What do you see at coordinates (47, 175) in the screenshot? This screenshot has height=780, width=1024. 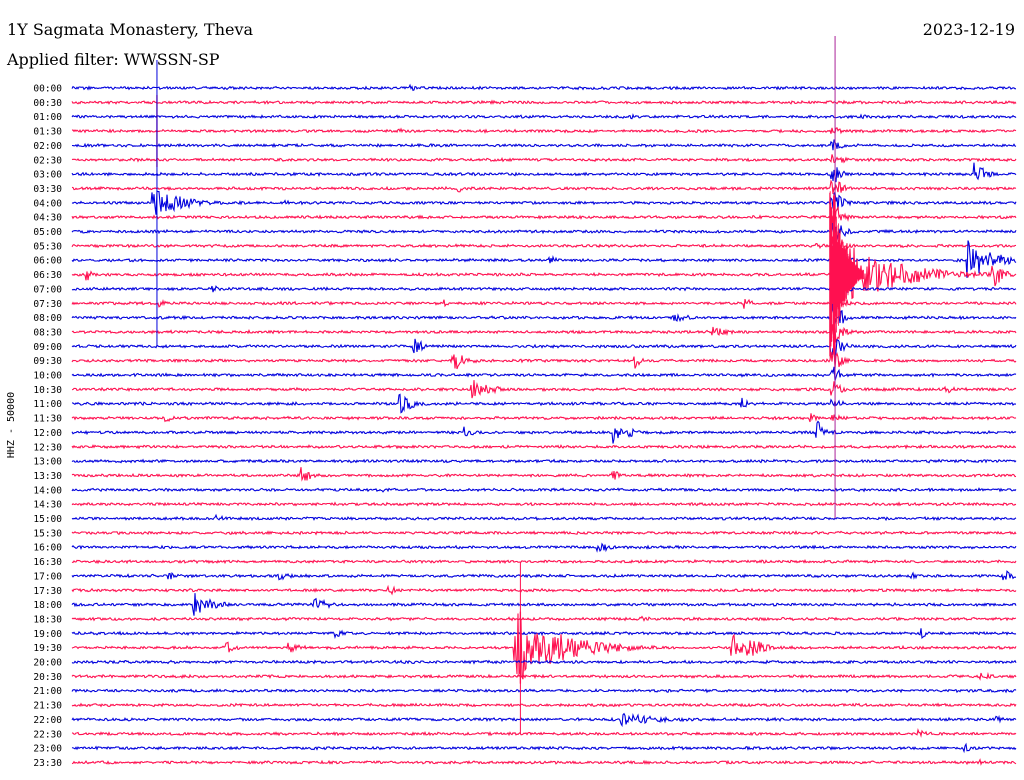 I see `time-label-0300: 03:00` at bounding box center [47, 175].